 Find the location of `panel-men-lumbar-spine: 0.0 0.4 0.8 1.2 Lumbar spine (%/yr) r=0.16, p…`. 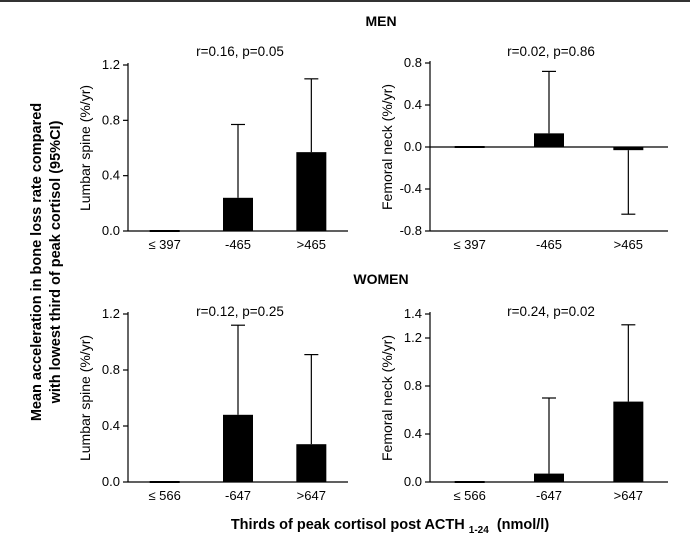

panel-men-lumbar-spine: 0.0 0.4 0.8 1.2 Lumbar spine (%/yr) r=0.16, p… is located at coordinates (212, 148).